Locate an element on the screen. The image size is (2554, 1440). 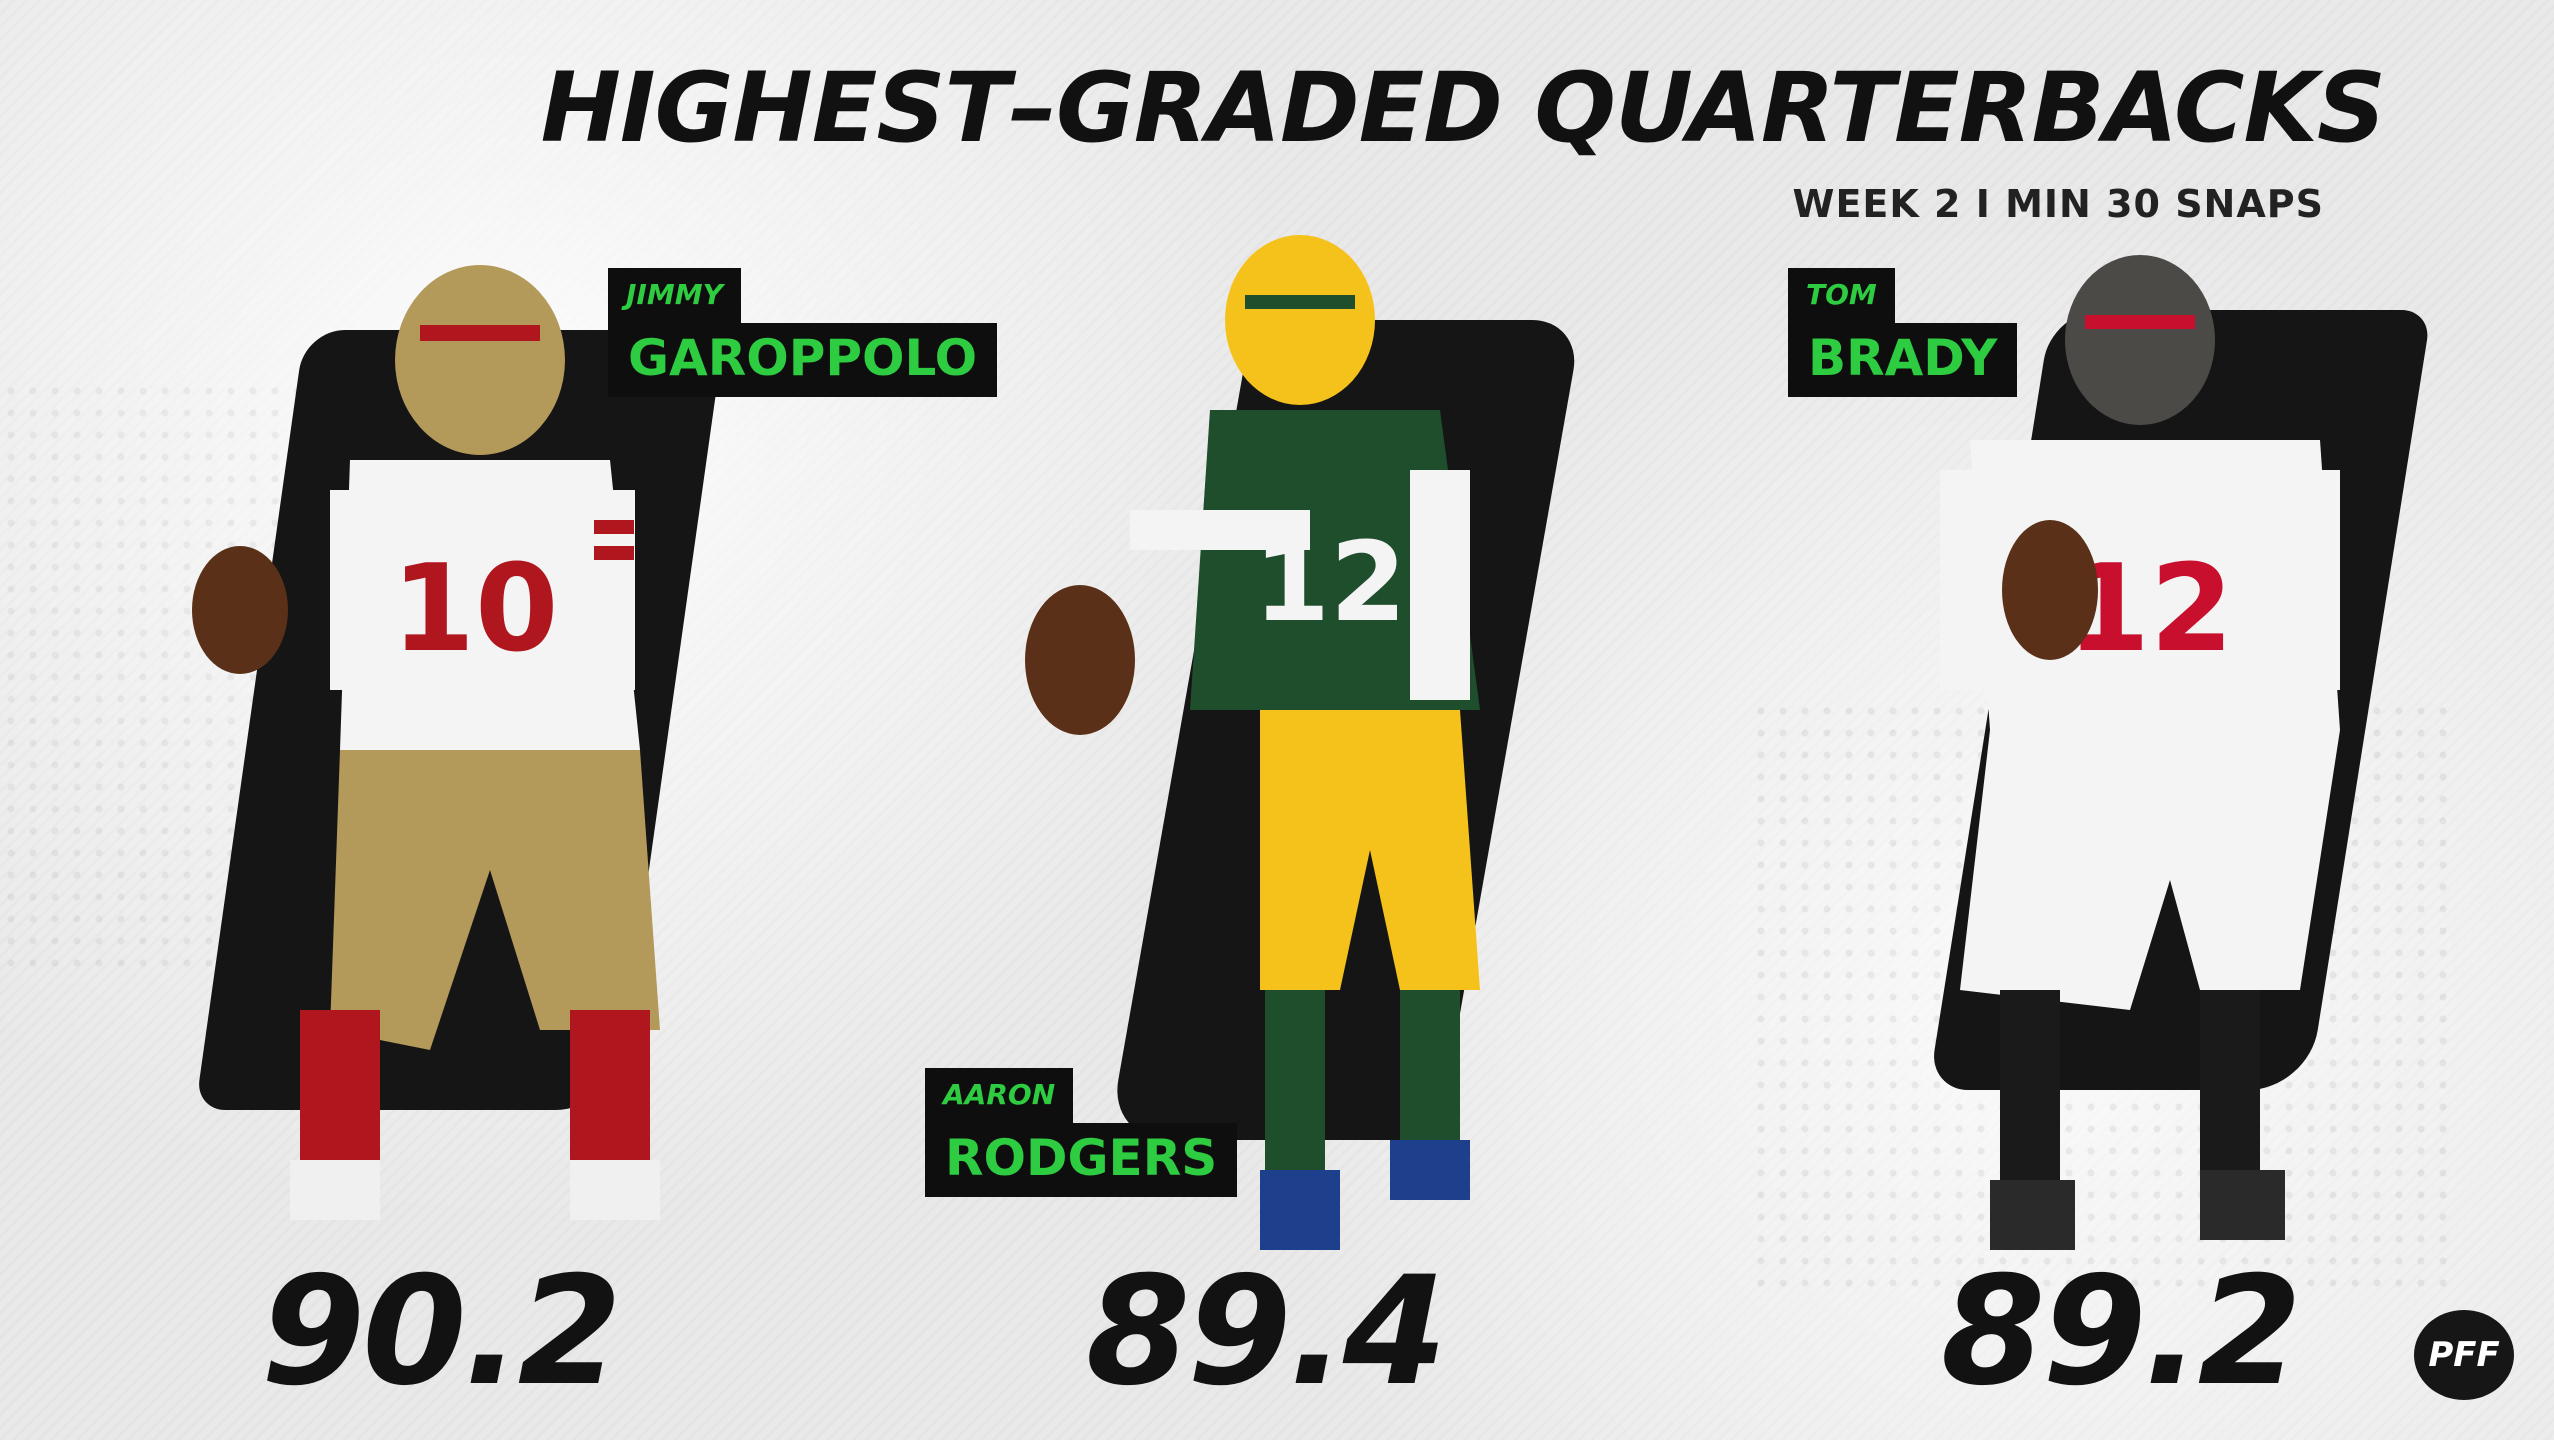
player-figure-rodgers: 12 is located at coordinates (1252, 742).